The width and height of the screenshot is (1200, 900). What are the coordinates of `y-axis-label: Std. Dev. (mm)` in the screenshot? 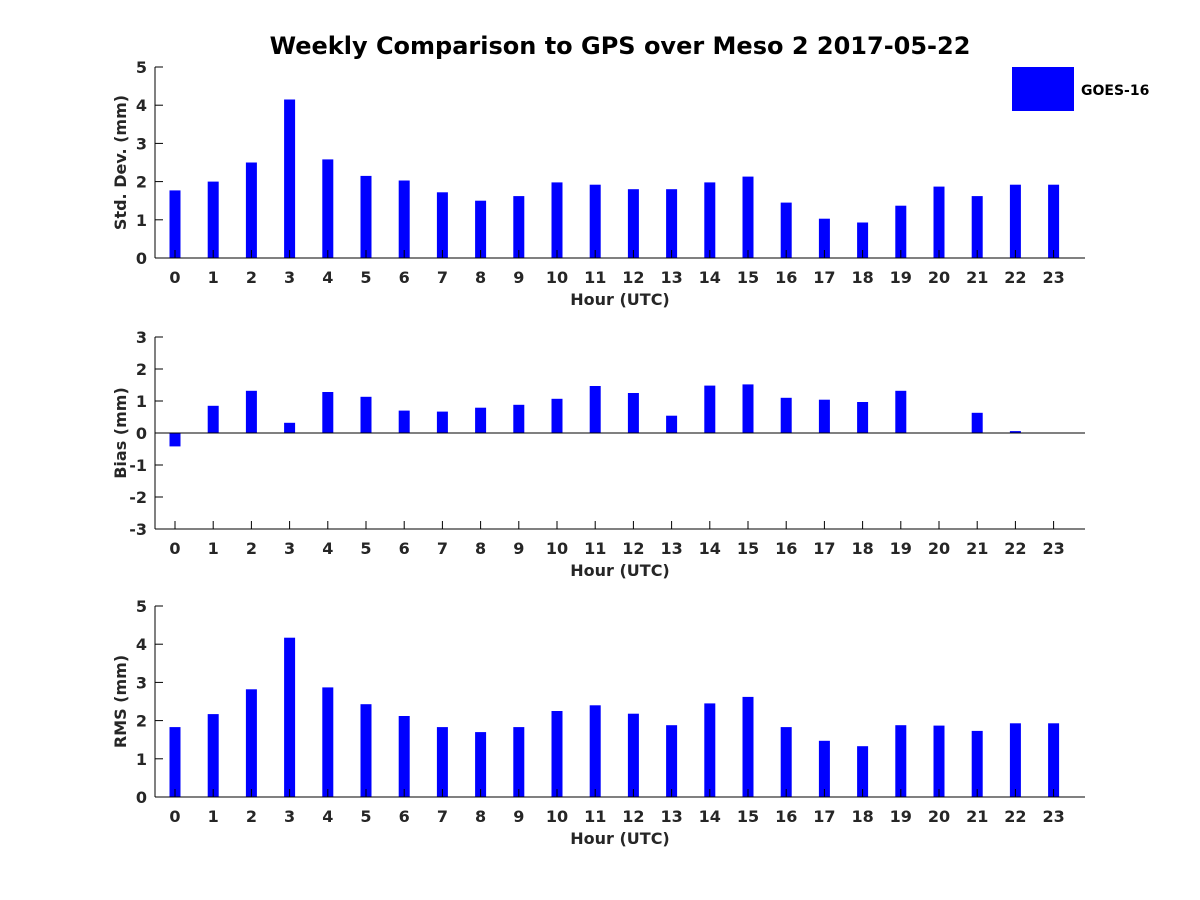 It's located at (120, 162).